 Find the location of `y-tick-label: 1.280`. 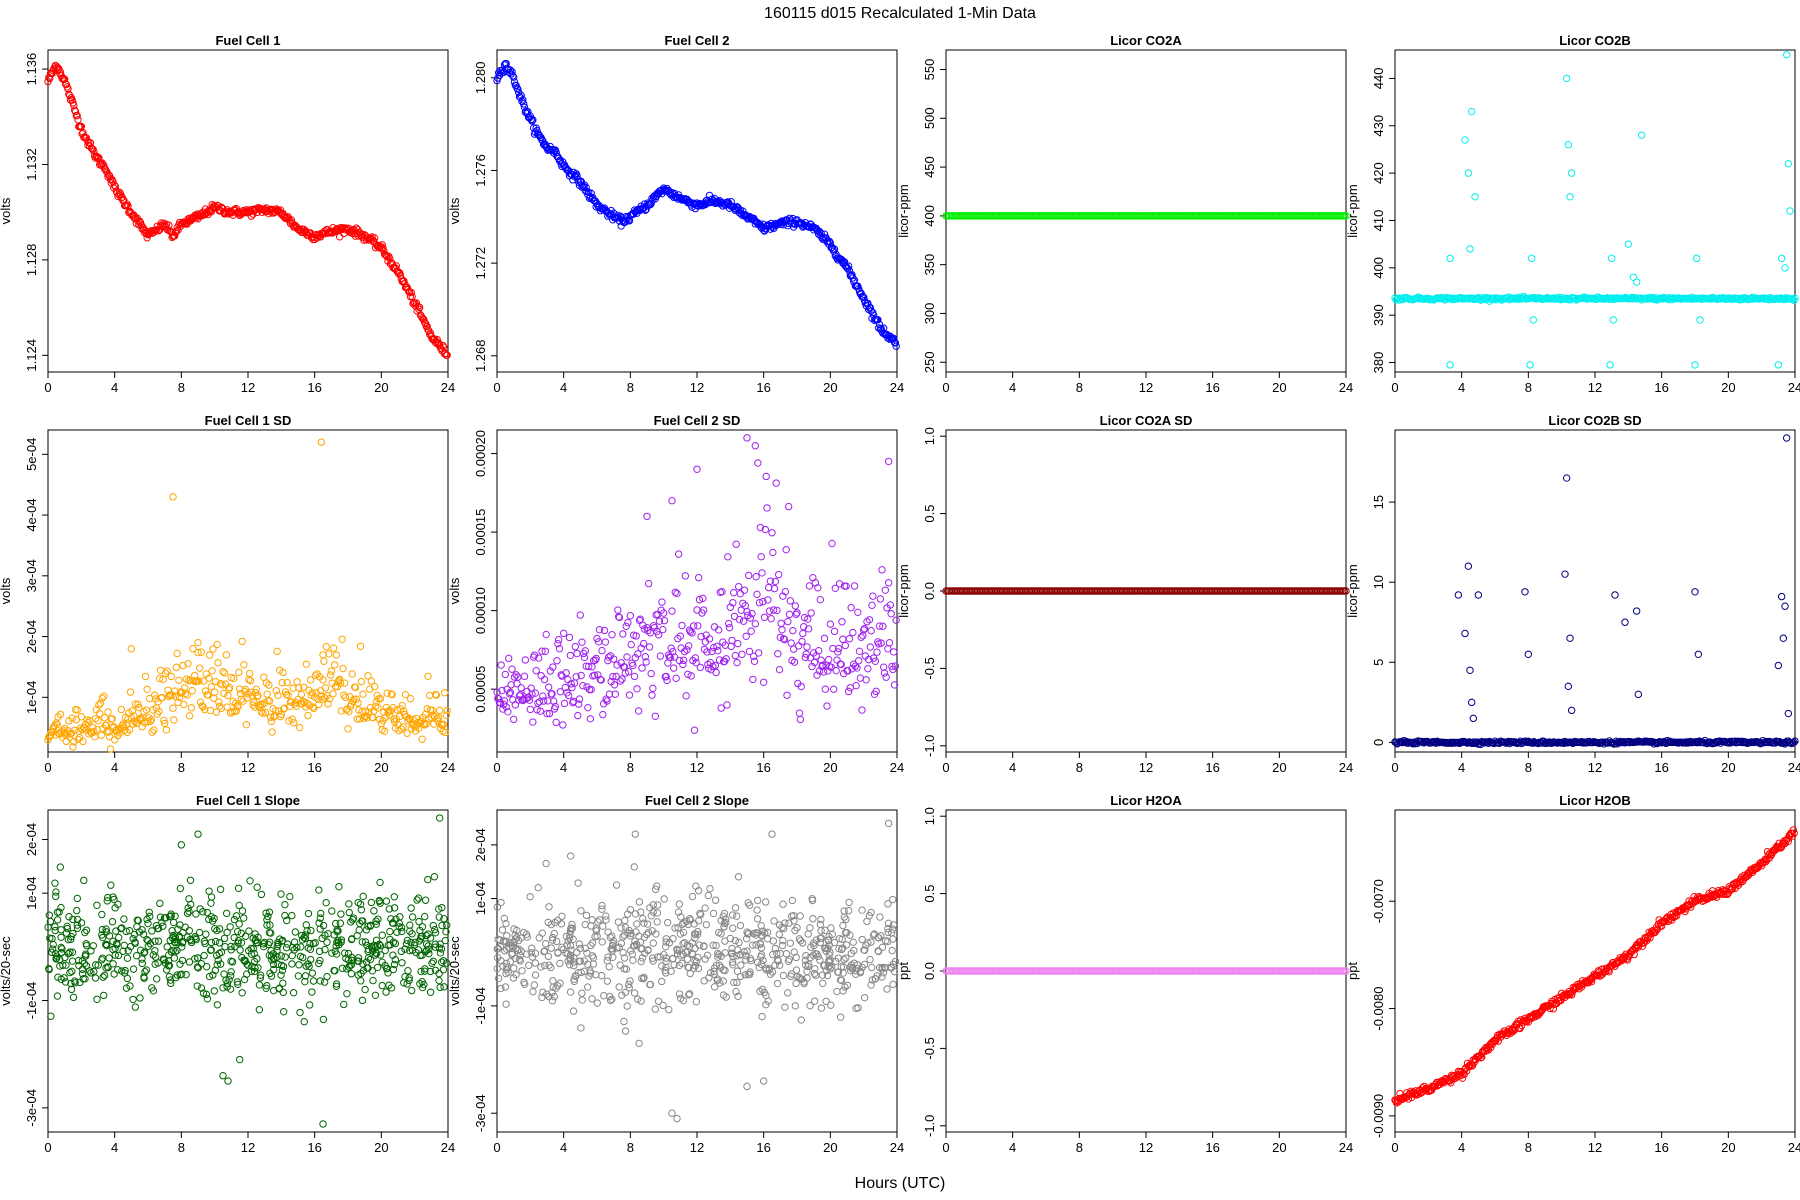

y-tick-label: 1.280 is located at coordinates (480, 78).